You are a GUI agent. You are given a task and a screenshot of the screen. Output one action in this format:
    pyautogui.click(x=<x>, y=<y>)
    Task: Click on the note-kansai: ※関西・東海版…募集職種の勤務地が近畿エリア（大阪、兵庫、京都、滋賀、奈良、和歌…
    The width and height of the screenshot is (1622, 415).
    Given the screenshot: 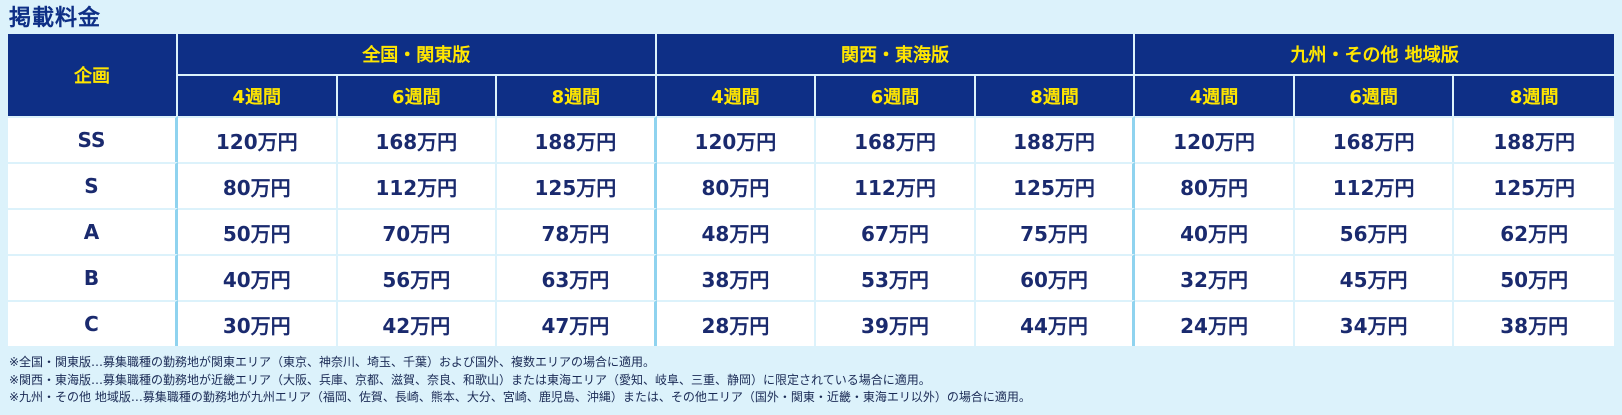 What is the action you would take?
    pyautogui.click(x=470, y=379)
    